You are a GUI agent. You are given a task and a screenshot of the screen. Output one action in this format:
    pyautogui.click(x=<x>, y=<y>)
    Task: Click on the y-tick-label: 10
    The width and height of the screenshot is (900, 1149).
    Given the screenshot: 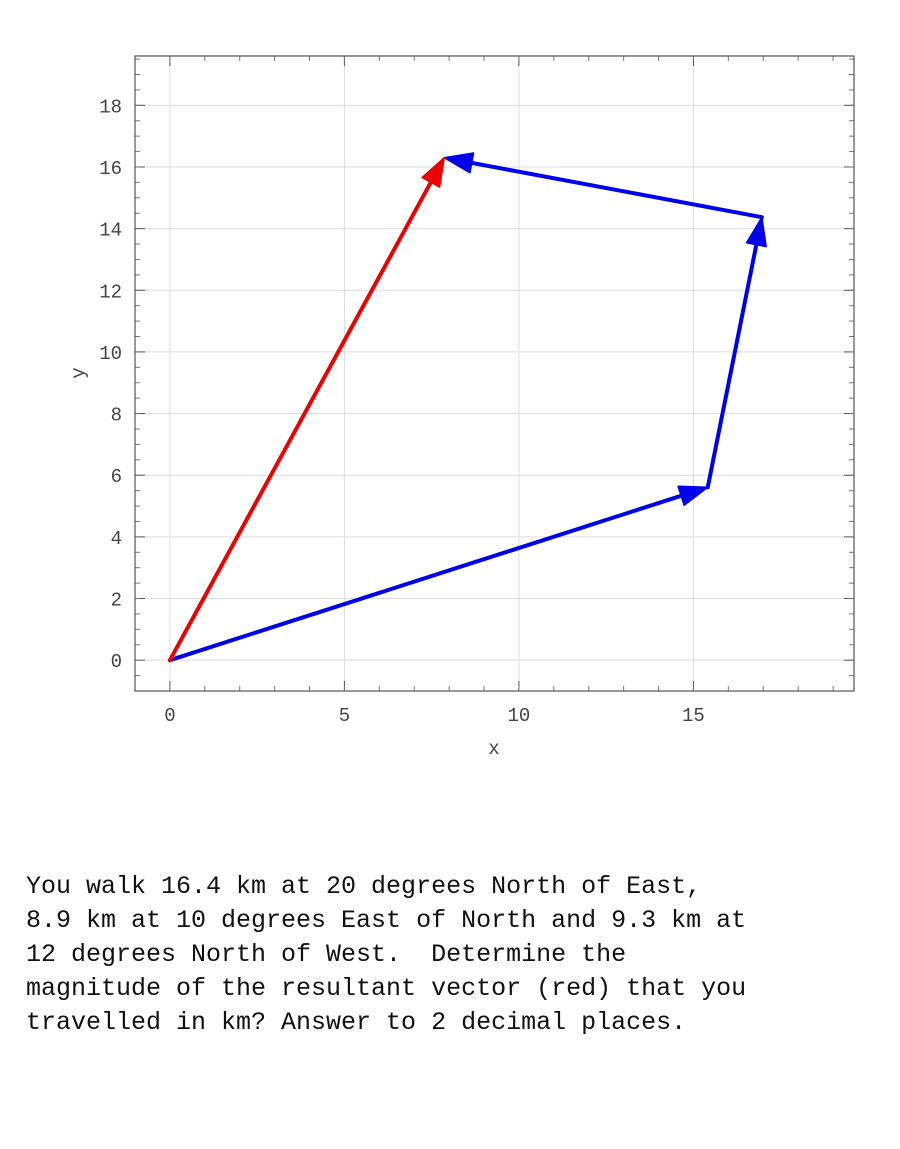 What is the action you would take?
    pyautogui.click(x=110, y=354)
    